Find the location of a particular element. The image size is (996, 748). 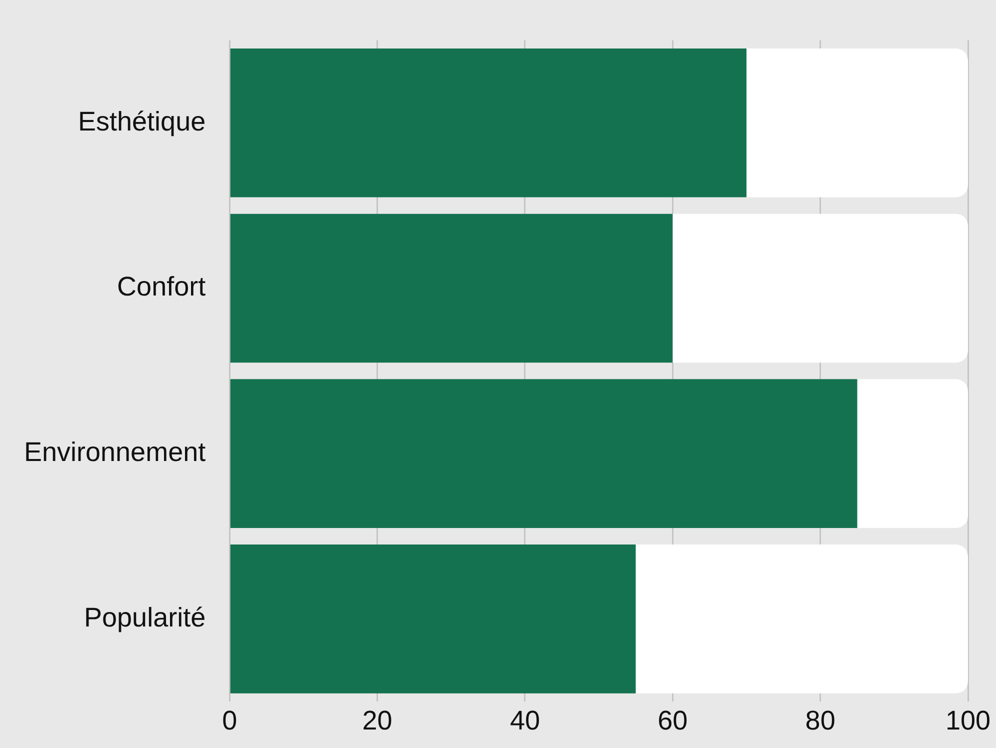

x-tick-label: 20 is located at coordinates (377, 720).